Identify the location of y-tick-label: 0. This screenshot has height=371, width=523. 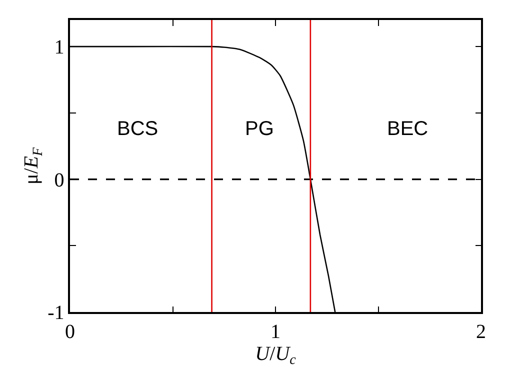
(59, 180).